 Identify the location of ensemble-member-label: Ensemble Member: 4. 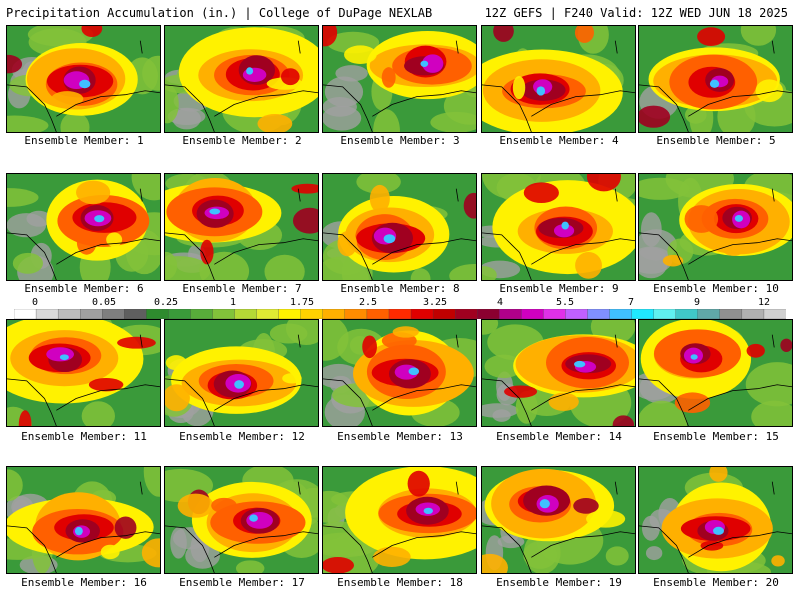
(559, 140).